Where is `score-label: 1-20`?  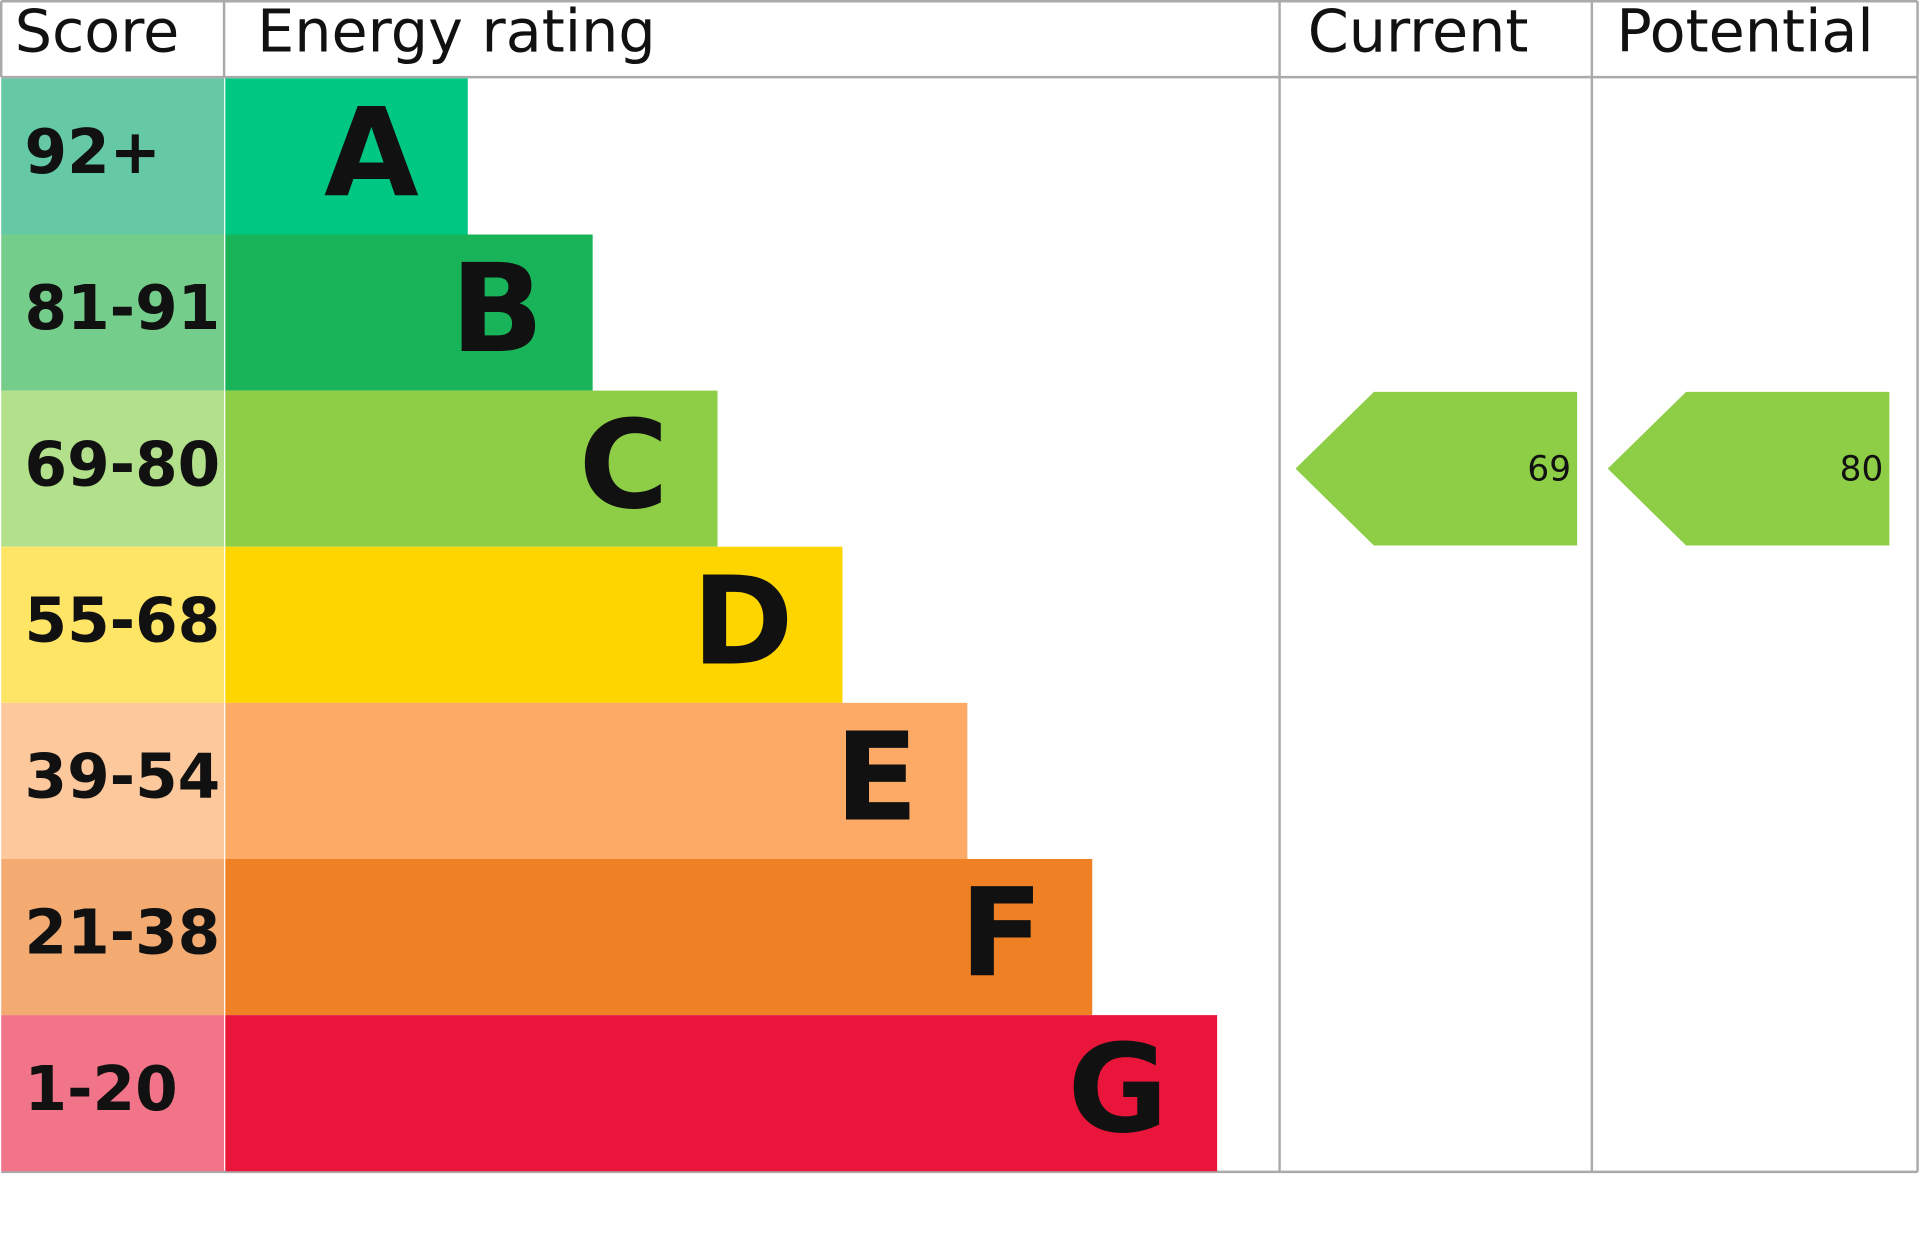
score-label: 1-20 is located at coordinates (100, 1089).